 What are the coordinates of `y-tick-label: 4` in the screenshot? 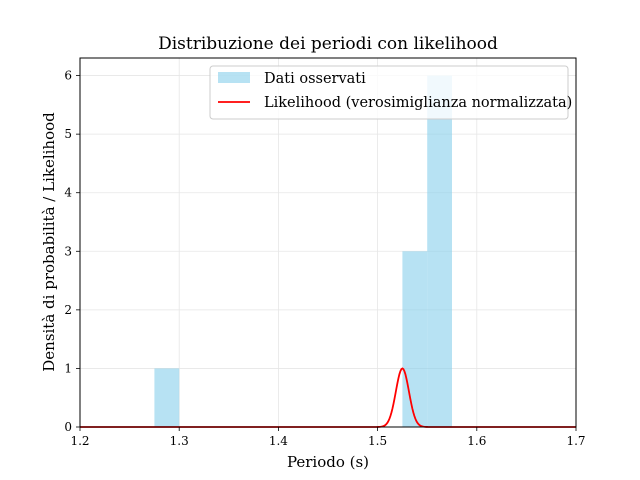 It's located at (68, 193).